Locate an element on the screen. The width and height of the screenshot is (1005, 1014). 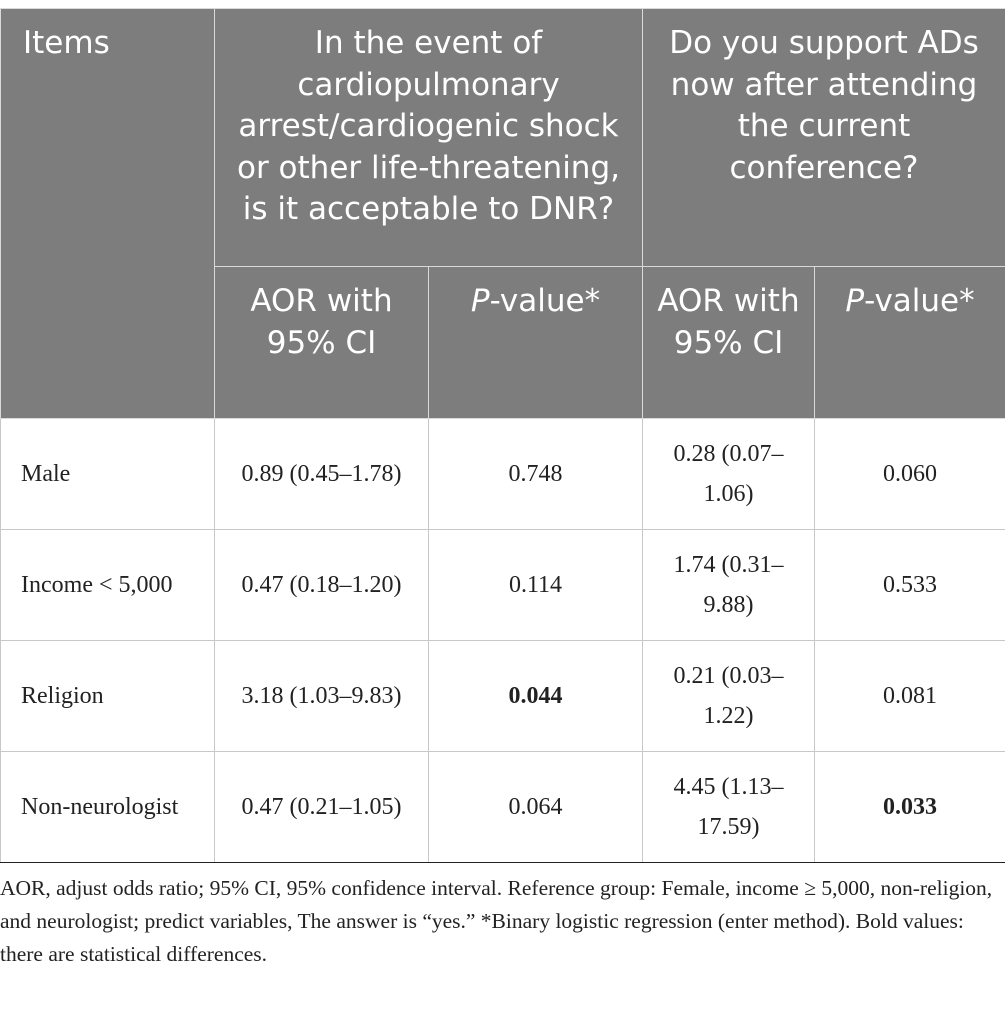
row-label: Non-neurologist is located at coordinates (107, 807).